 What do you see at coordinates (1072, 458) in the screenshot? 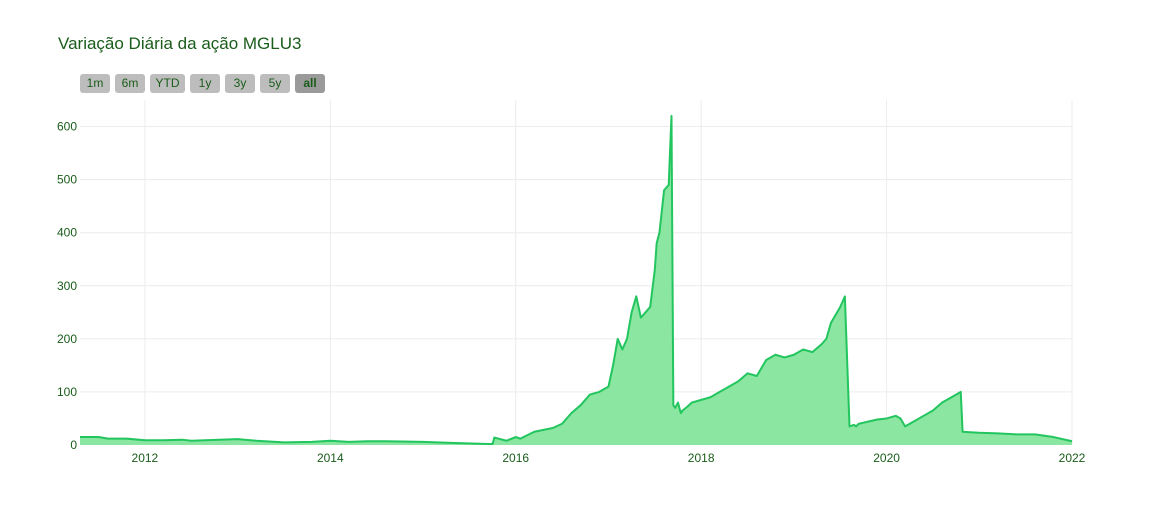
I see `x-tick-label-2022: 2022` at bounding box center [1072, 458].